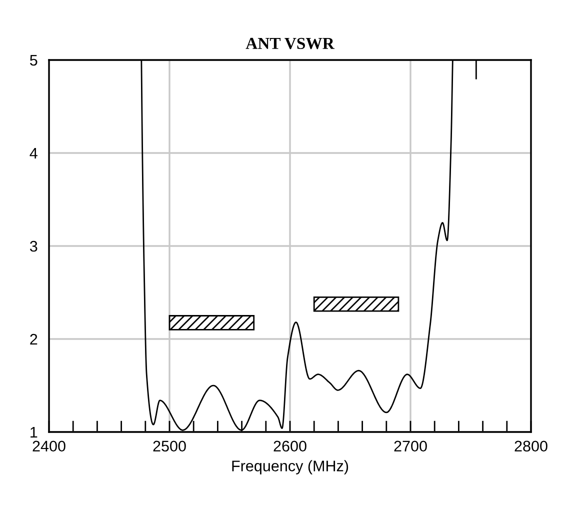 The height and width of the screenshot is (514, 562). What do you see at coordinates (34, 339) in the screenshot?
I see `y-tick-label: 2` at bounding box center [34, 339].